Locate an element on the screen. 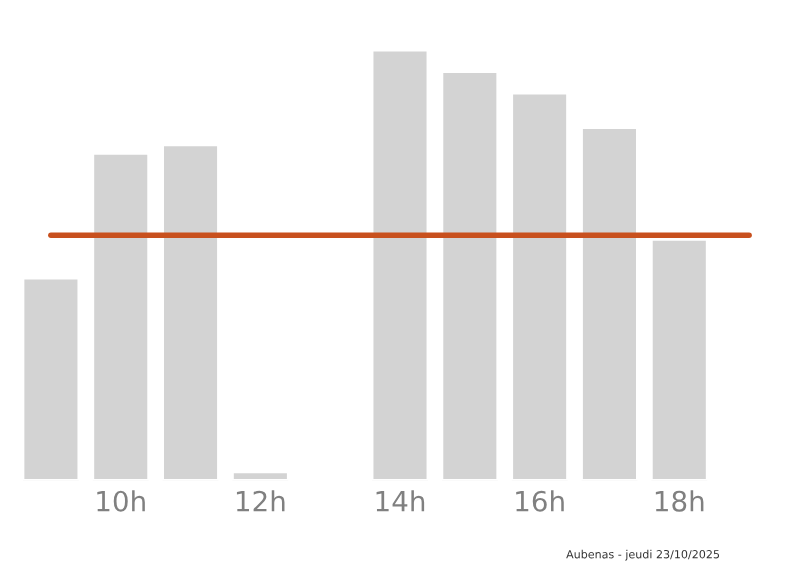 The width and height of the screenshot is (800, 572). x-tick-label: 16h is located at coordinates (540, 501).